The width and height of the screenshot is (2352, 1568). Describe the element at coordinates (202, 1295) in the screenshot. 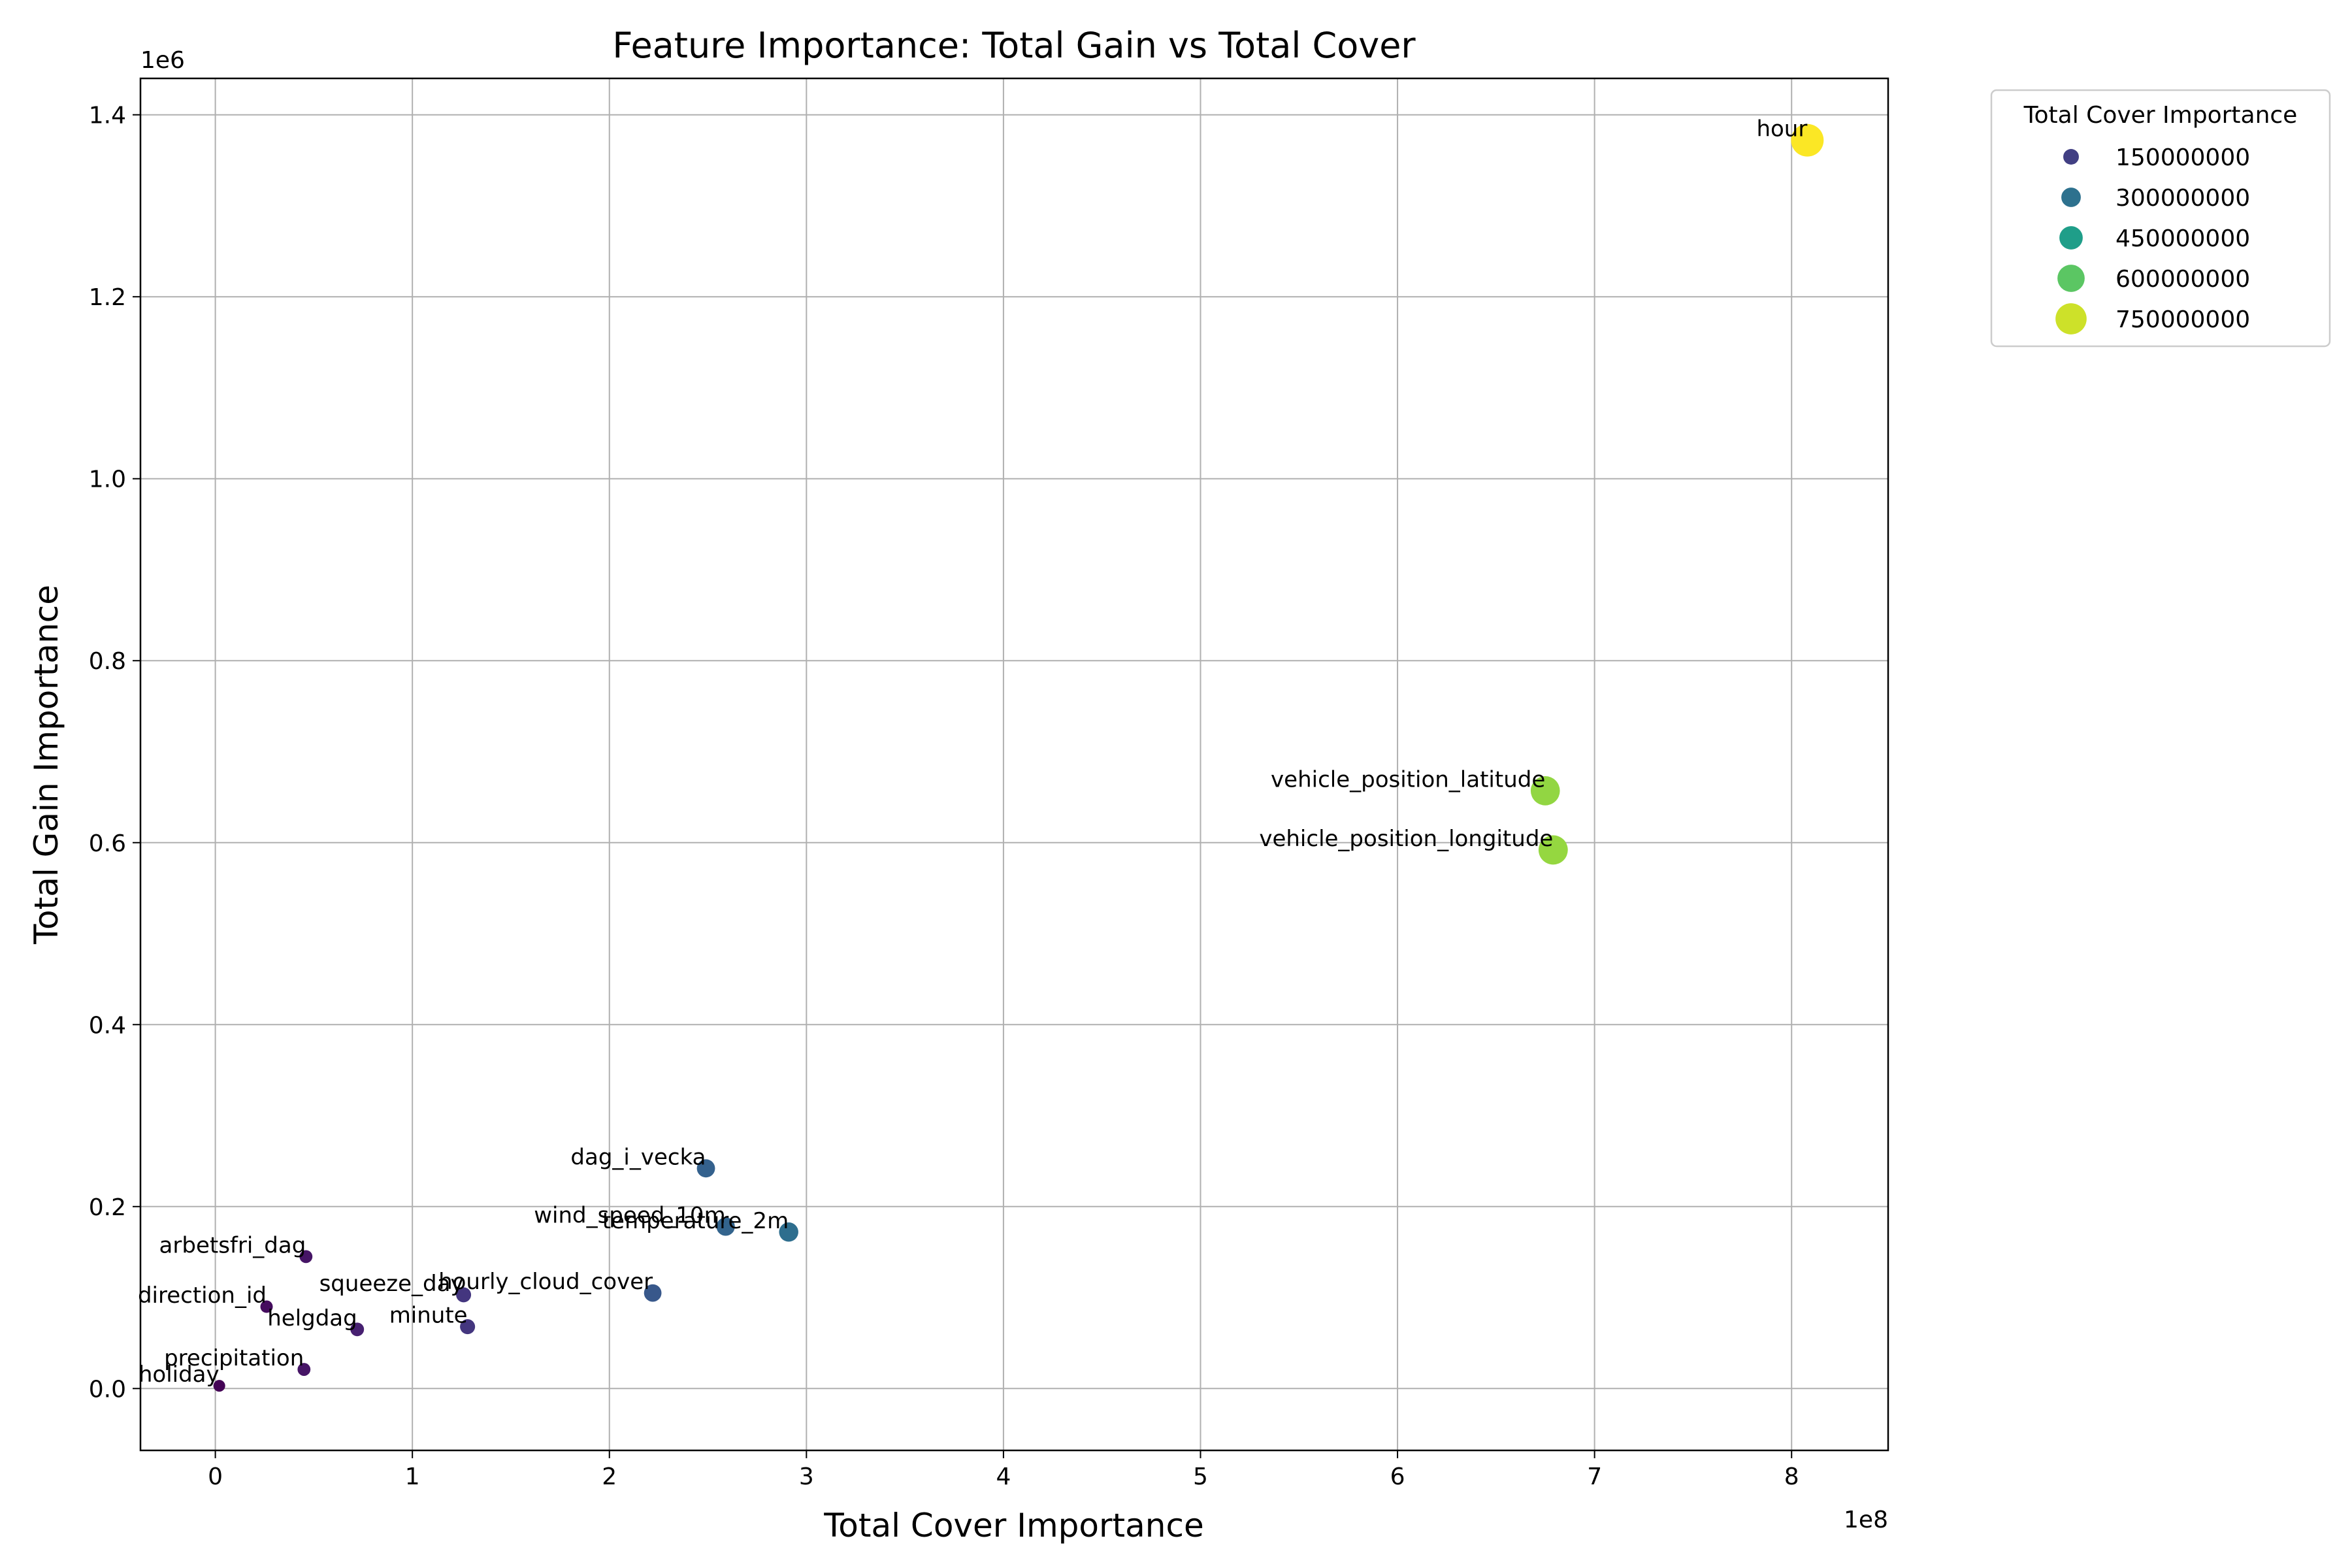

I see `point-label: direction_id` at that location.